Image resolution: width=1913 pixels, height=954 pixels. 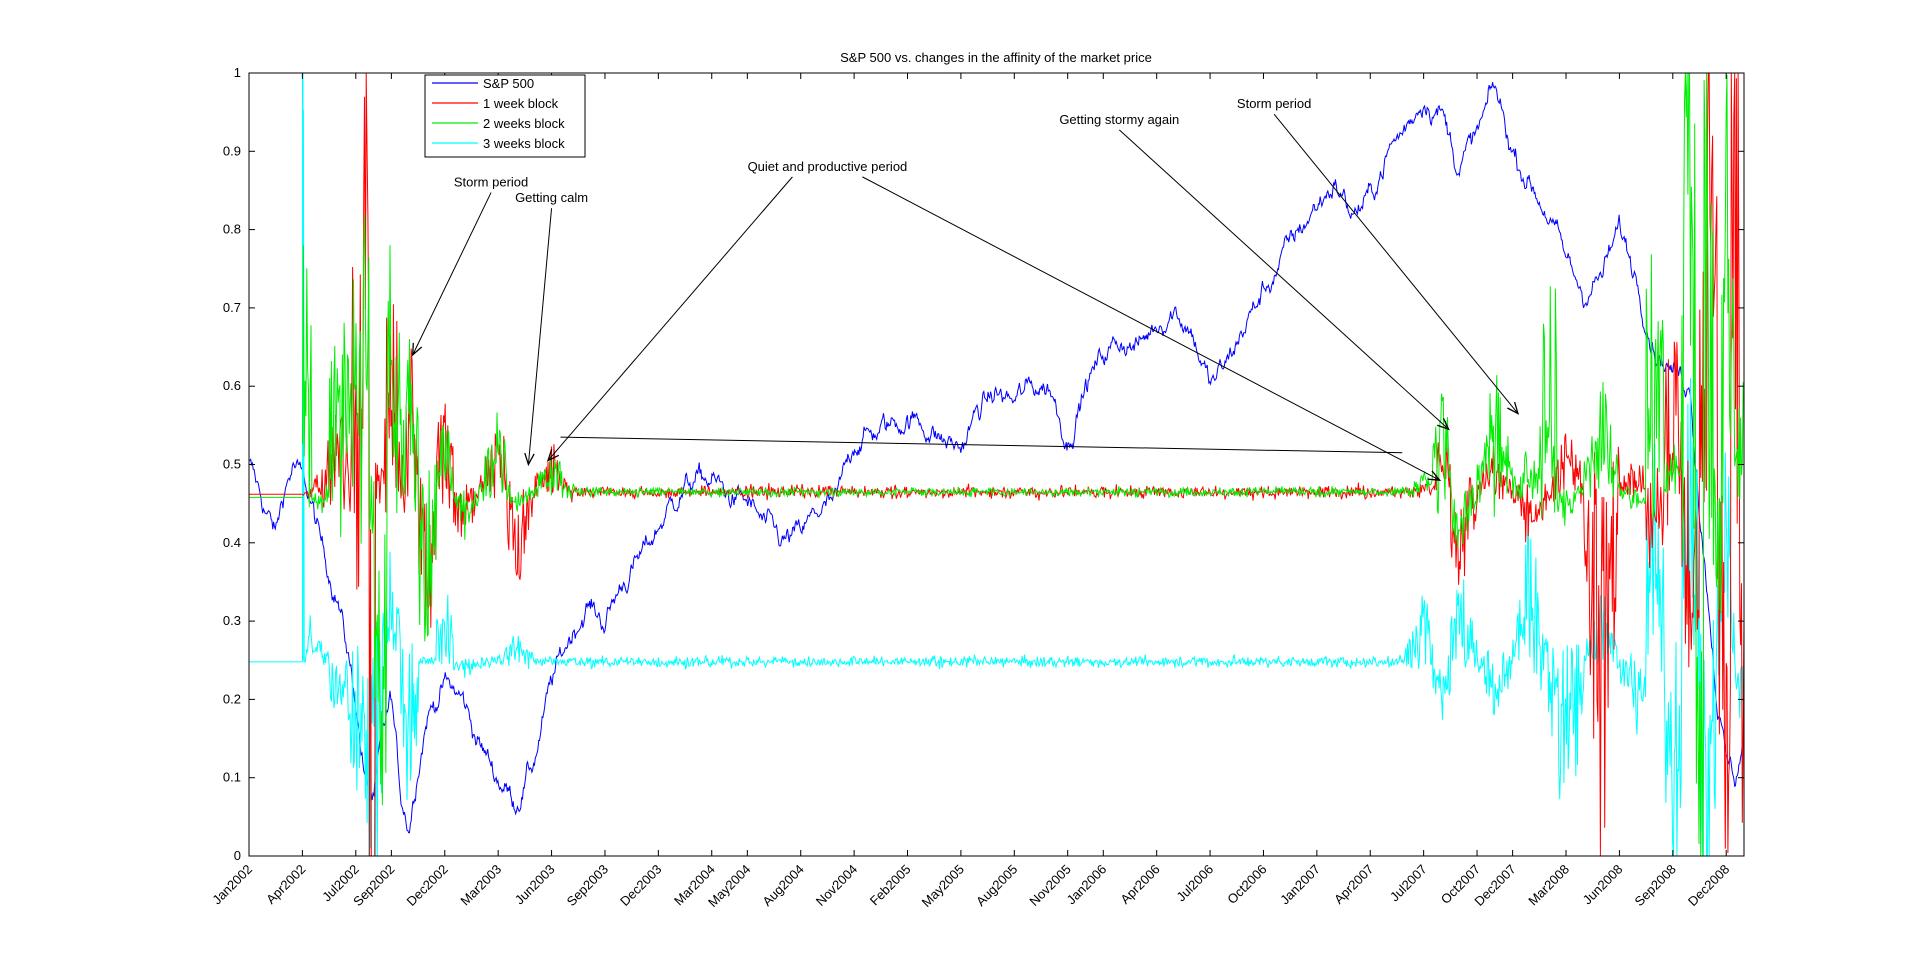 What do you see at coordinates (1708, 885) in the screenshot?
I see `x-tick-label: Dec2008` at bounding box center [1708, 885].